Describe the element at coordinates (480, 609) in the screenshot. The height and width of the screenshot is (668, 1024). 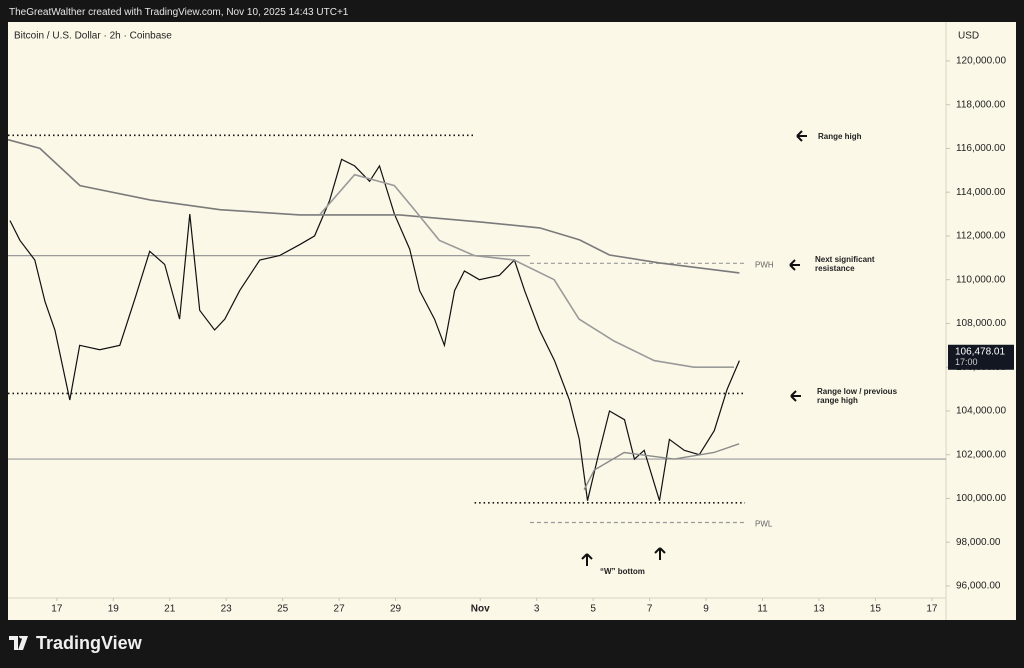
I see `x-tick-label: Nov` at that location.